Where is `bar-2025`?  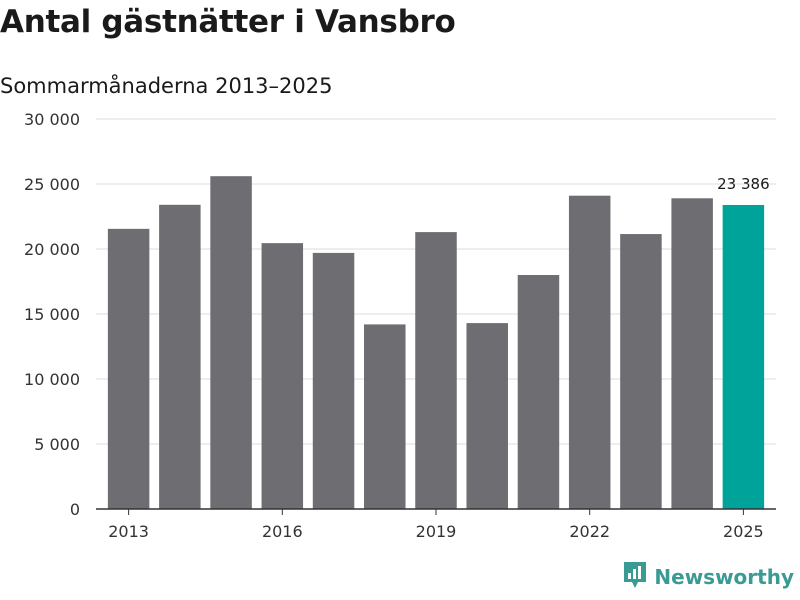
bar-2025 is located at coordinates (743, 356).